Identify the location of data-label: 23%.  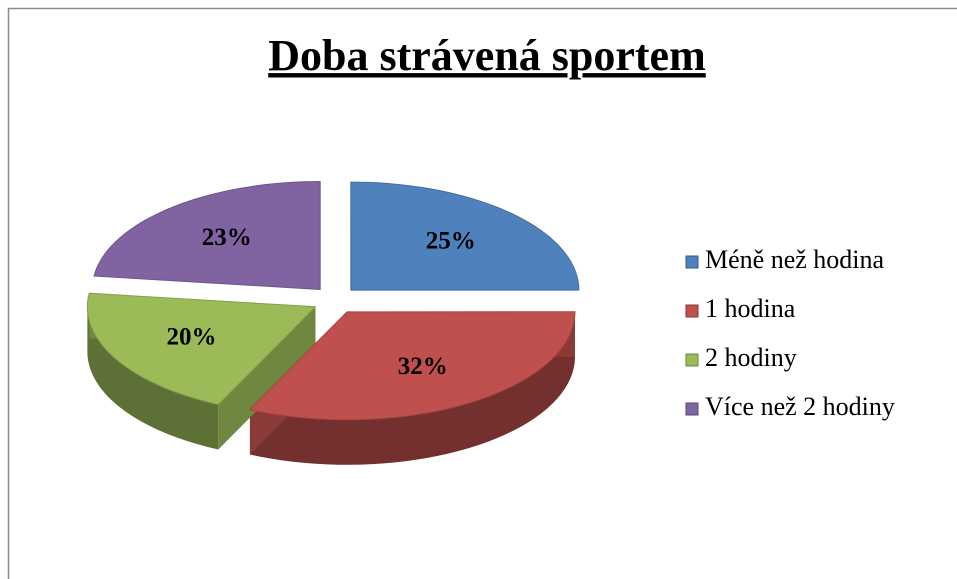
(227, 237).